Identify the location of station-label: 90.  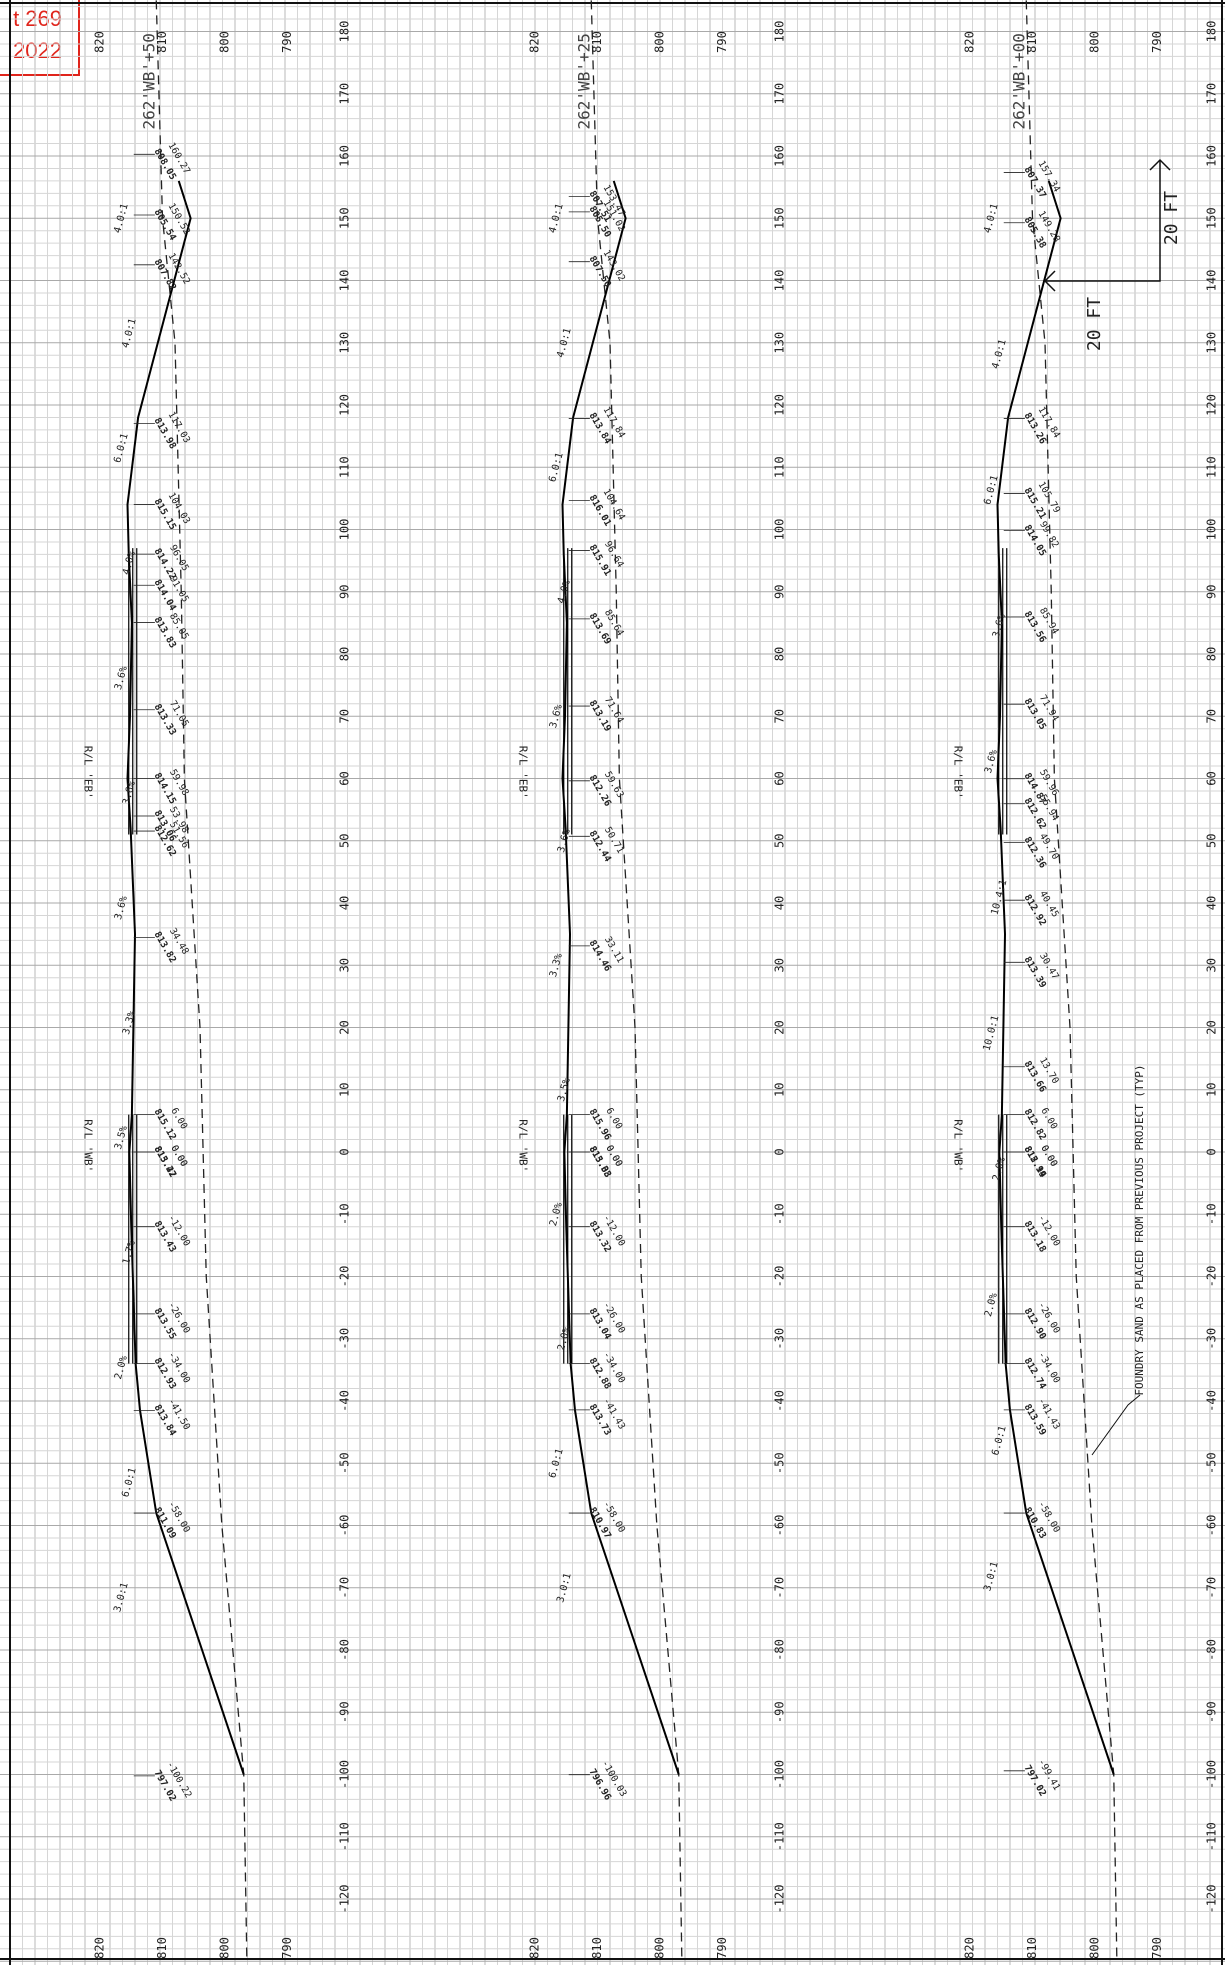
(780, 592).